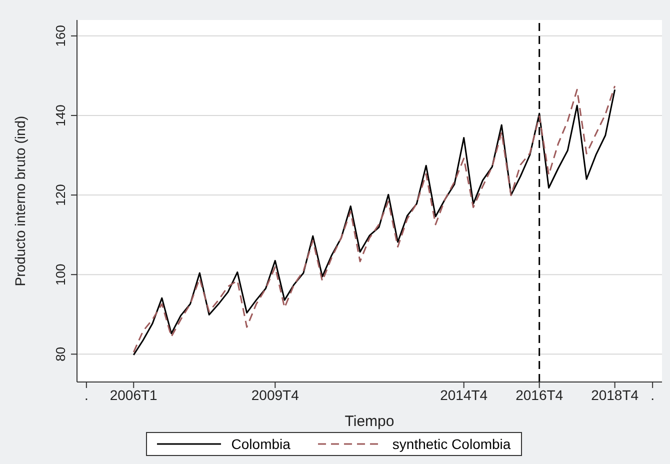 The image size is (670, 464). What do you see at coordinates (60, 275) in the screenshot?
I see `y-tick-label: 100` at bounding box center [60, 275].